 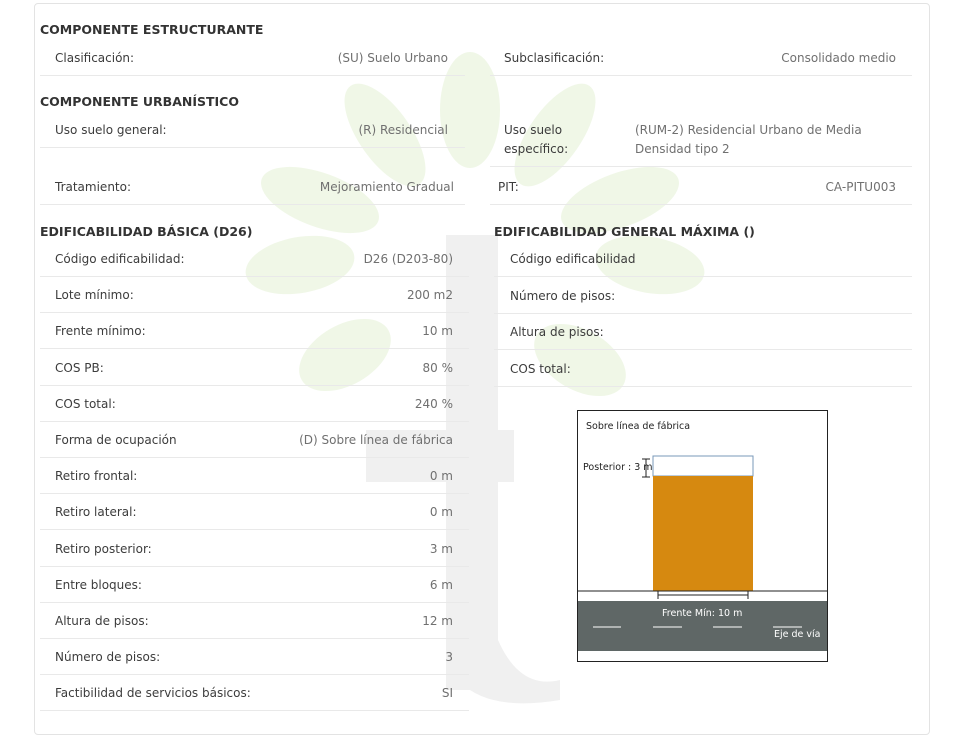 I want to click on basica-row-value: 80 %, so click(x=438, y=368).